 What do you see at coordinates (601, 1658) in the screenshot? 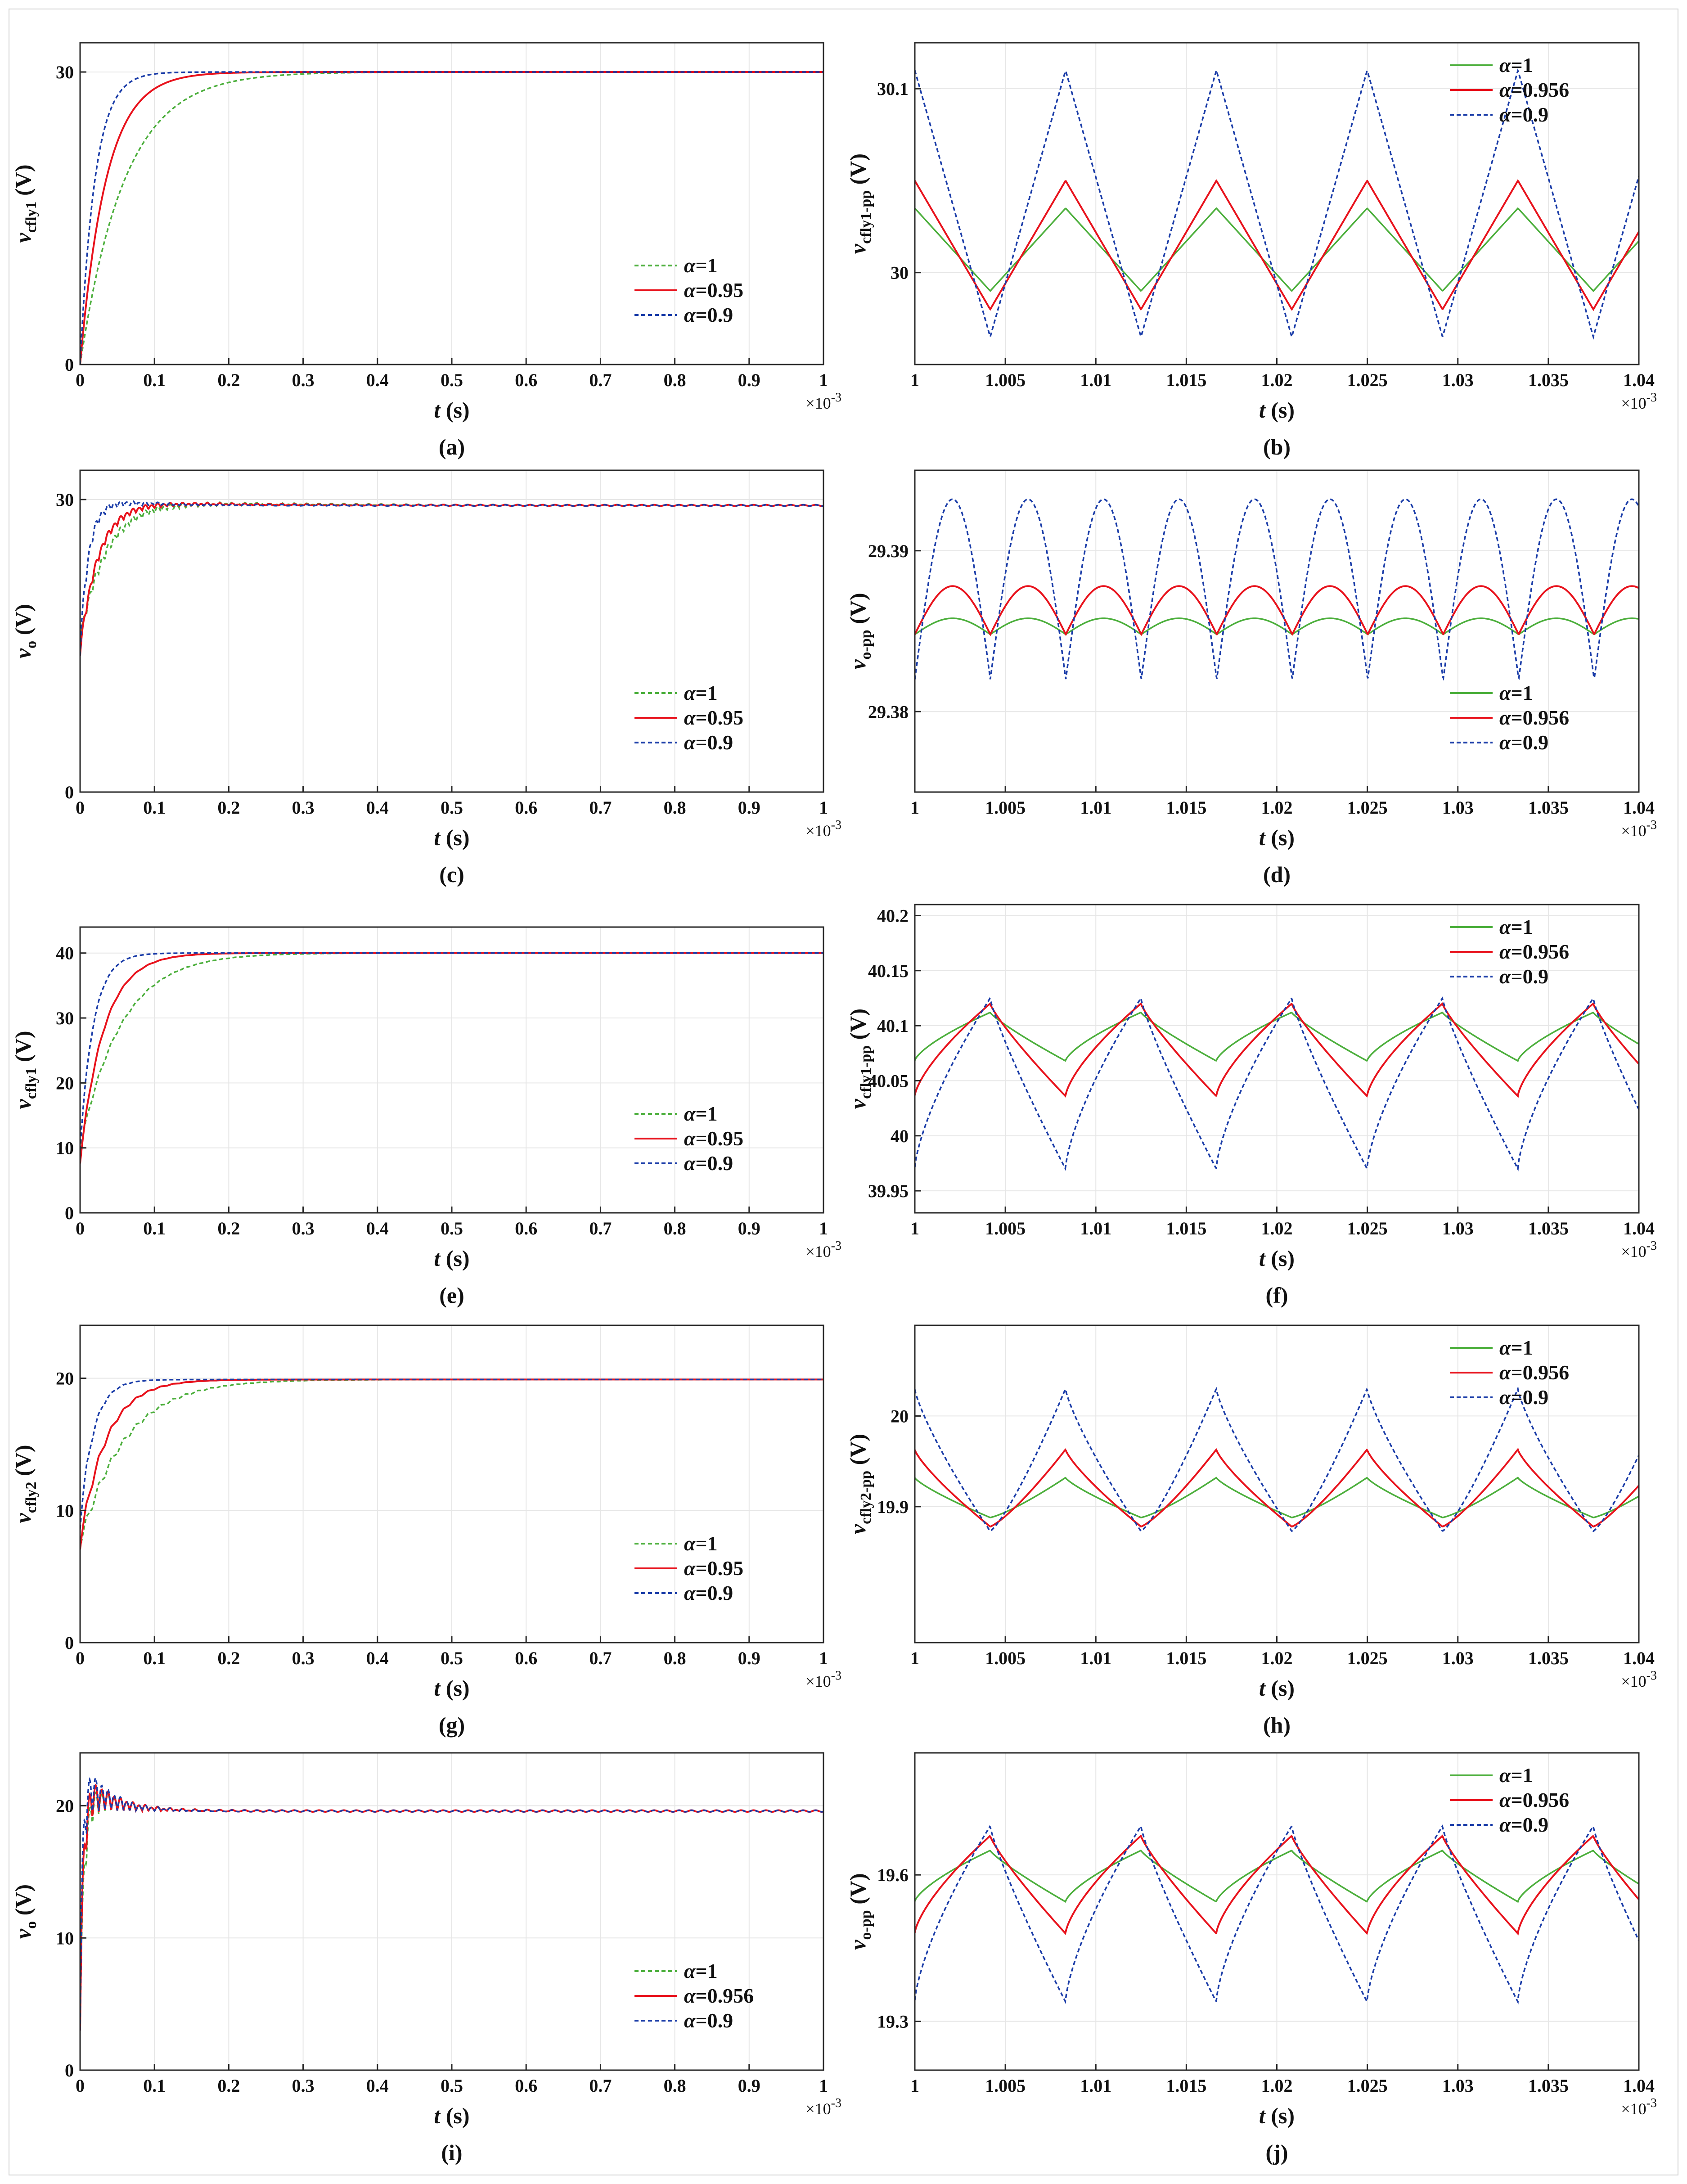
I see `x-tick-label: 0.7` at bounding box center [601, 1658].